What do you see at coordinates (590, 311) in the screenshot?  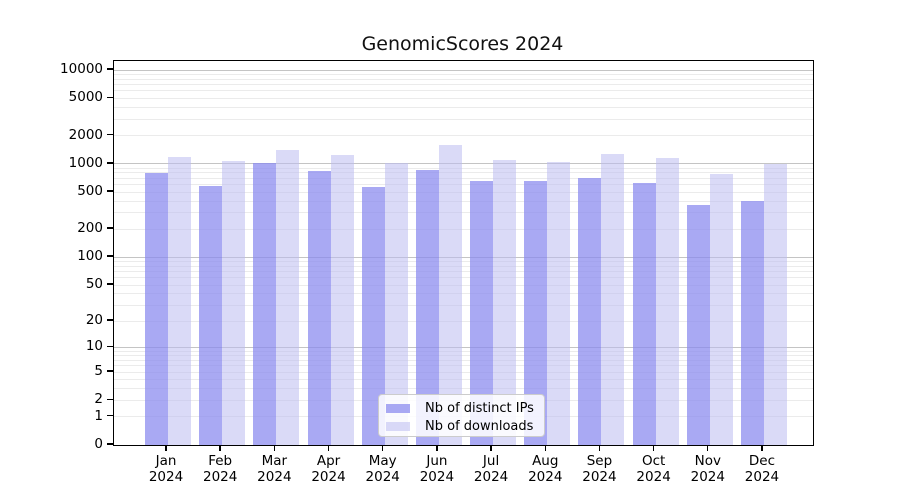 I see `bar-sep-ips` at bounding box center [590, 311].